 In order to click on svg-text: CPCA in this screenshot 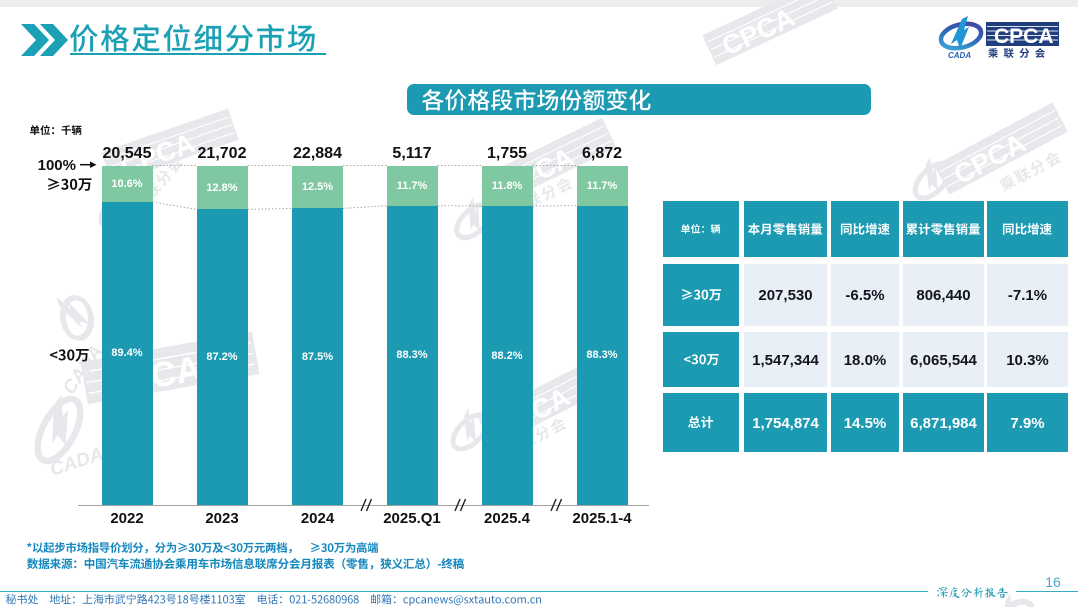, I will do `click(1024, 36)`.